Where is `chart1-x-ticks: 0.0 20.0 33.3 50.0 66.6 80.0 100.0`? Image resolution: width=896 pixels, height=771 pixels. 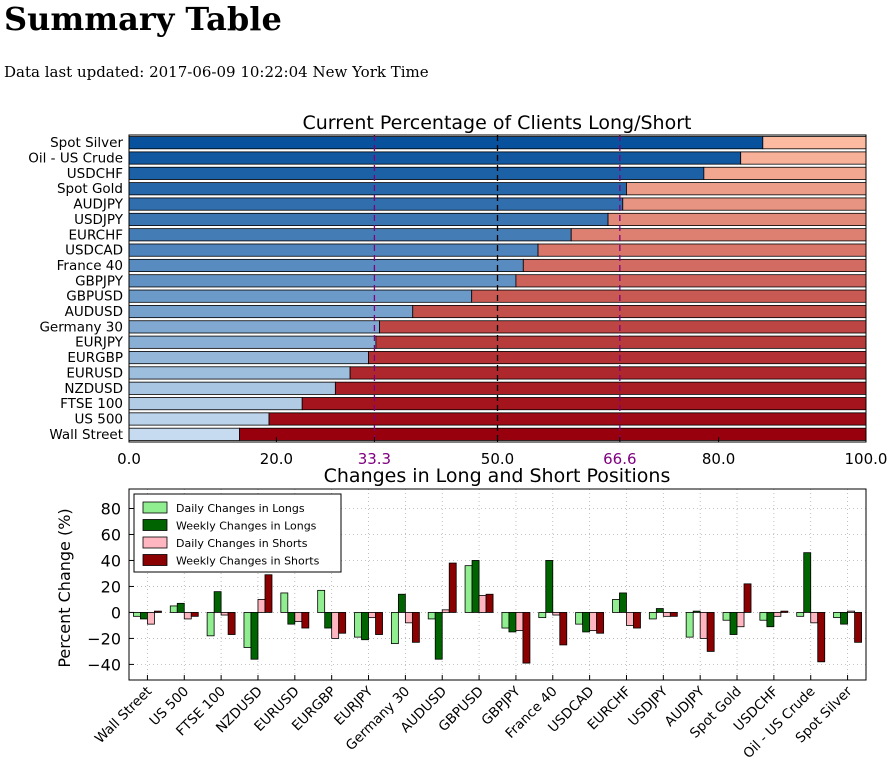 chart1-x-ticks: 0.0 20.0 33.3 50.0 66.6 80.0 100.0 is located at coordinates (502, 452).